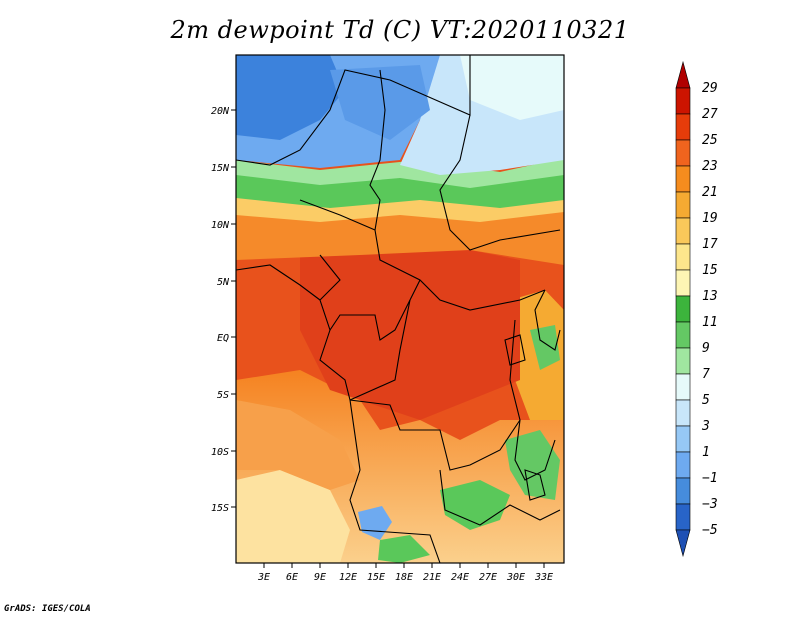  Describe the element at coordinates (710, 192) in the screenshot. I see `colorbar-label: 21` at that location.